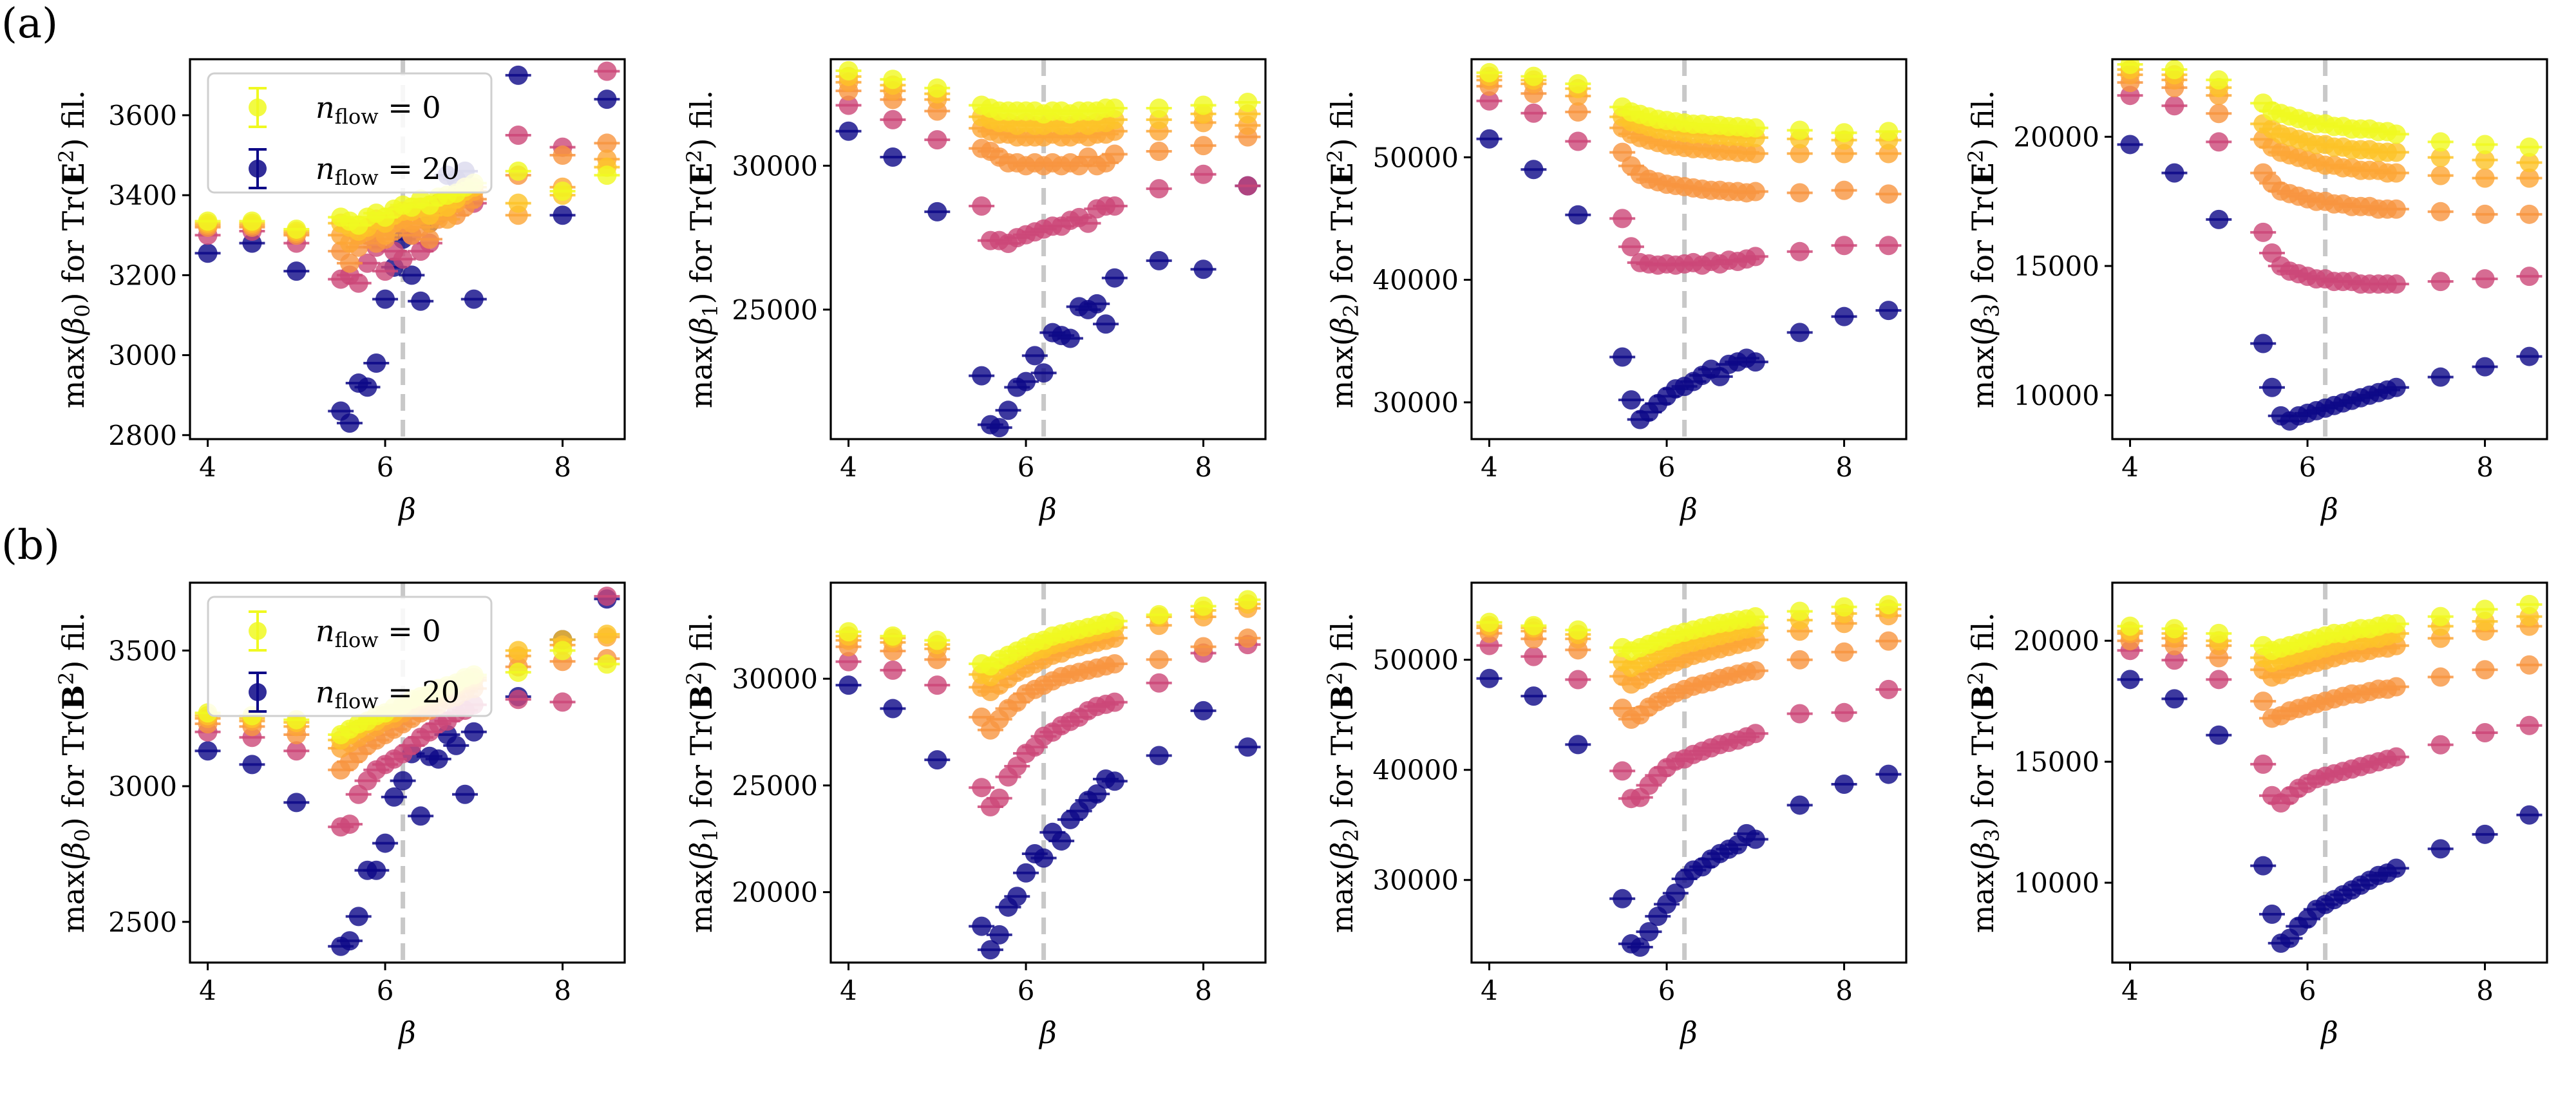  Describe the element at coordinates (379, 633) in the screenshot. I see `legend-entry: nflow = 0` at that location.